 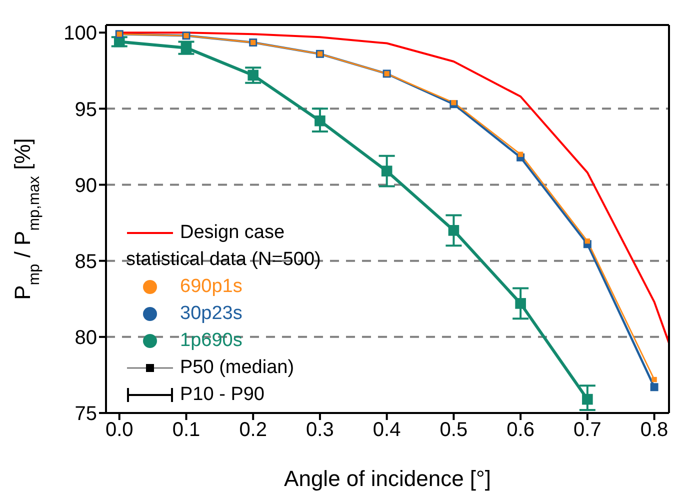 I want to click on x-tick-label: 0.8, so click(x=654, y=430).